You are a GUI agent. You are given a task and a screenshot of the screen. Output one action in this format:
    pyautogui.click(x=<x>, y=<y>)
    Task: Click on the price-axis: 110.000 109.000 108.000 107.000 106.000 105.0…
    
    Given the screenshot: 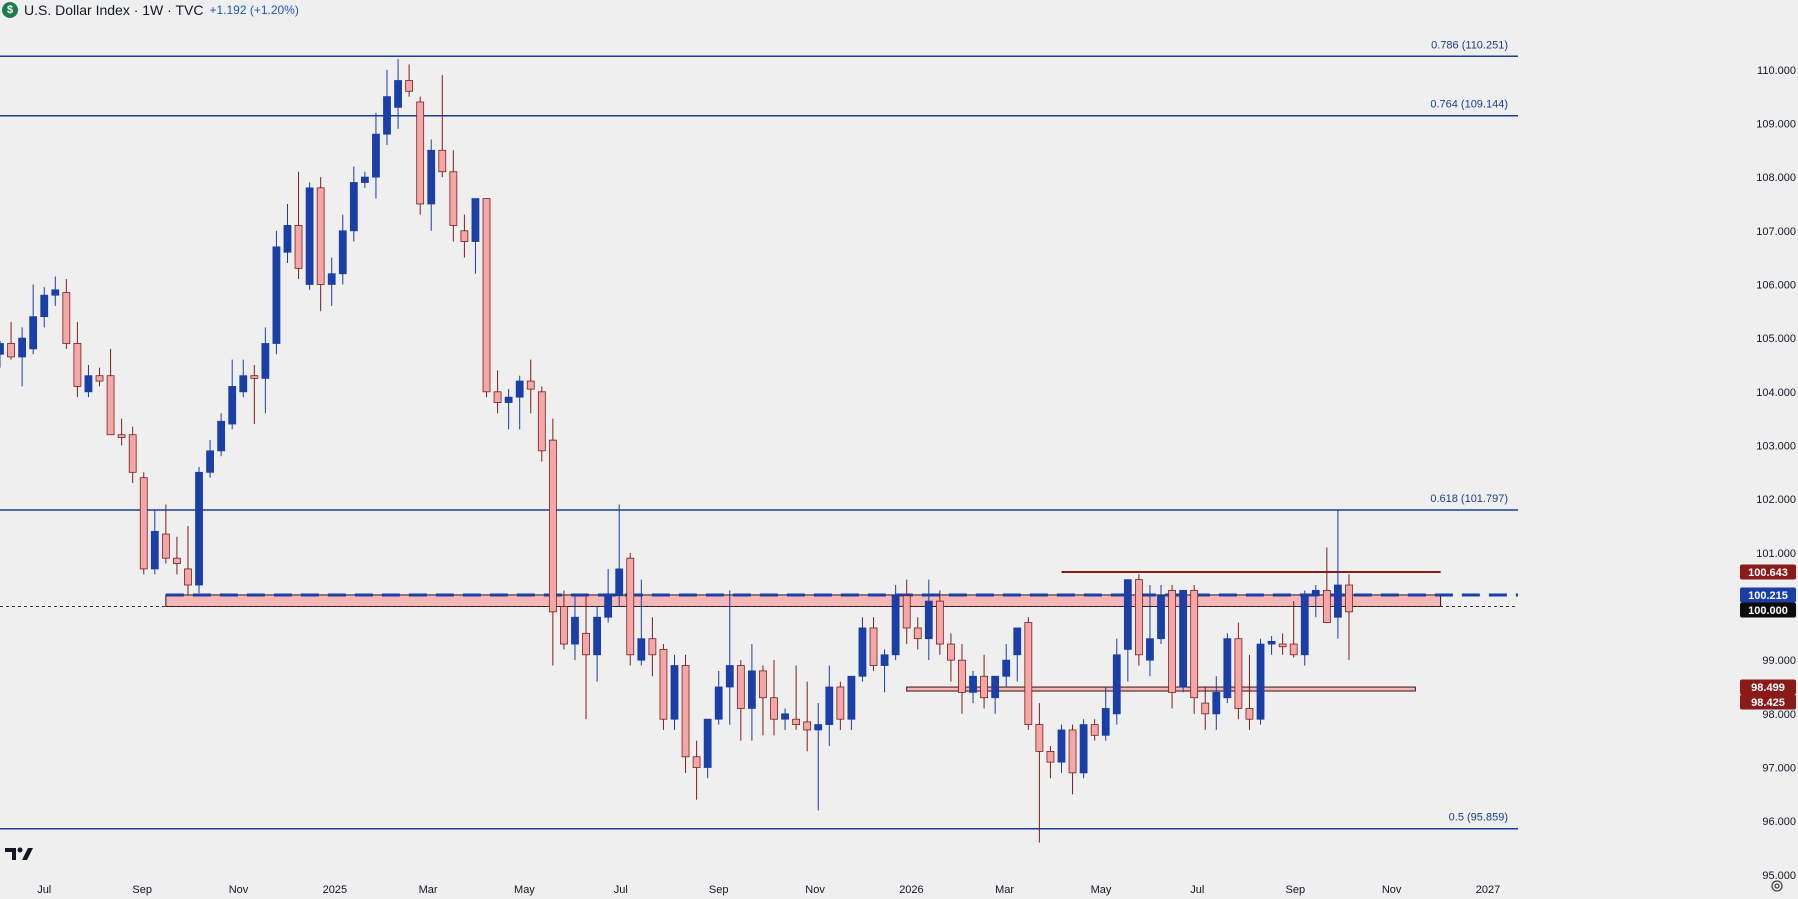 What is the action you would take?
    pyautogui.click(x=1776, y=473)
    